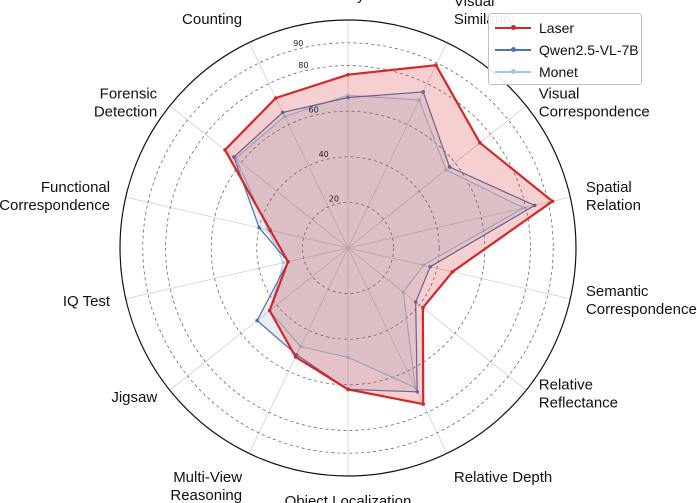 The image size is (697, 503). Describe the element at coordinates (129, 94) in the screenshot. I see `category-label-line: Forensic` at that location.